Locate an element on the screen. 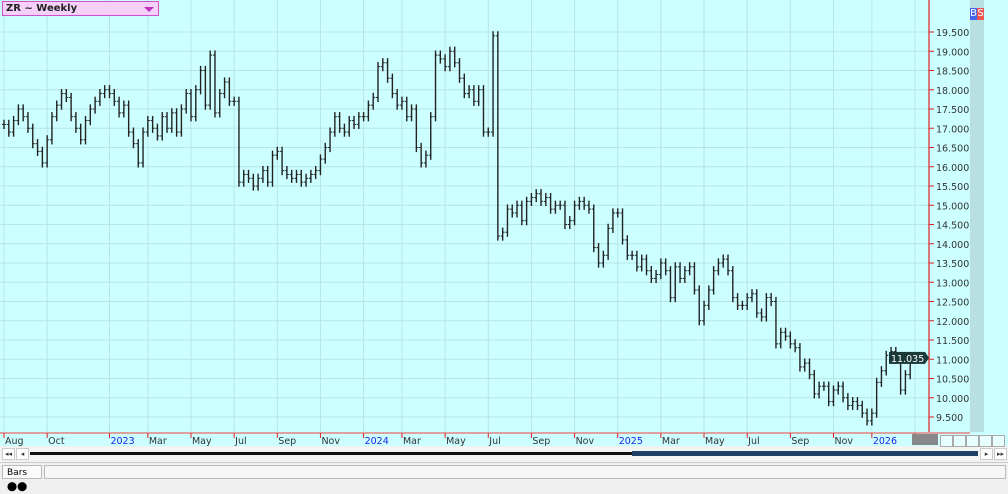 The width and height of the screenshot is (1008, 494). y-tick-label: 15.500 is located at coordinates (952, 187).